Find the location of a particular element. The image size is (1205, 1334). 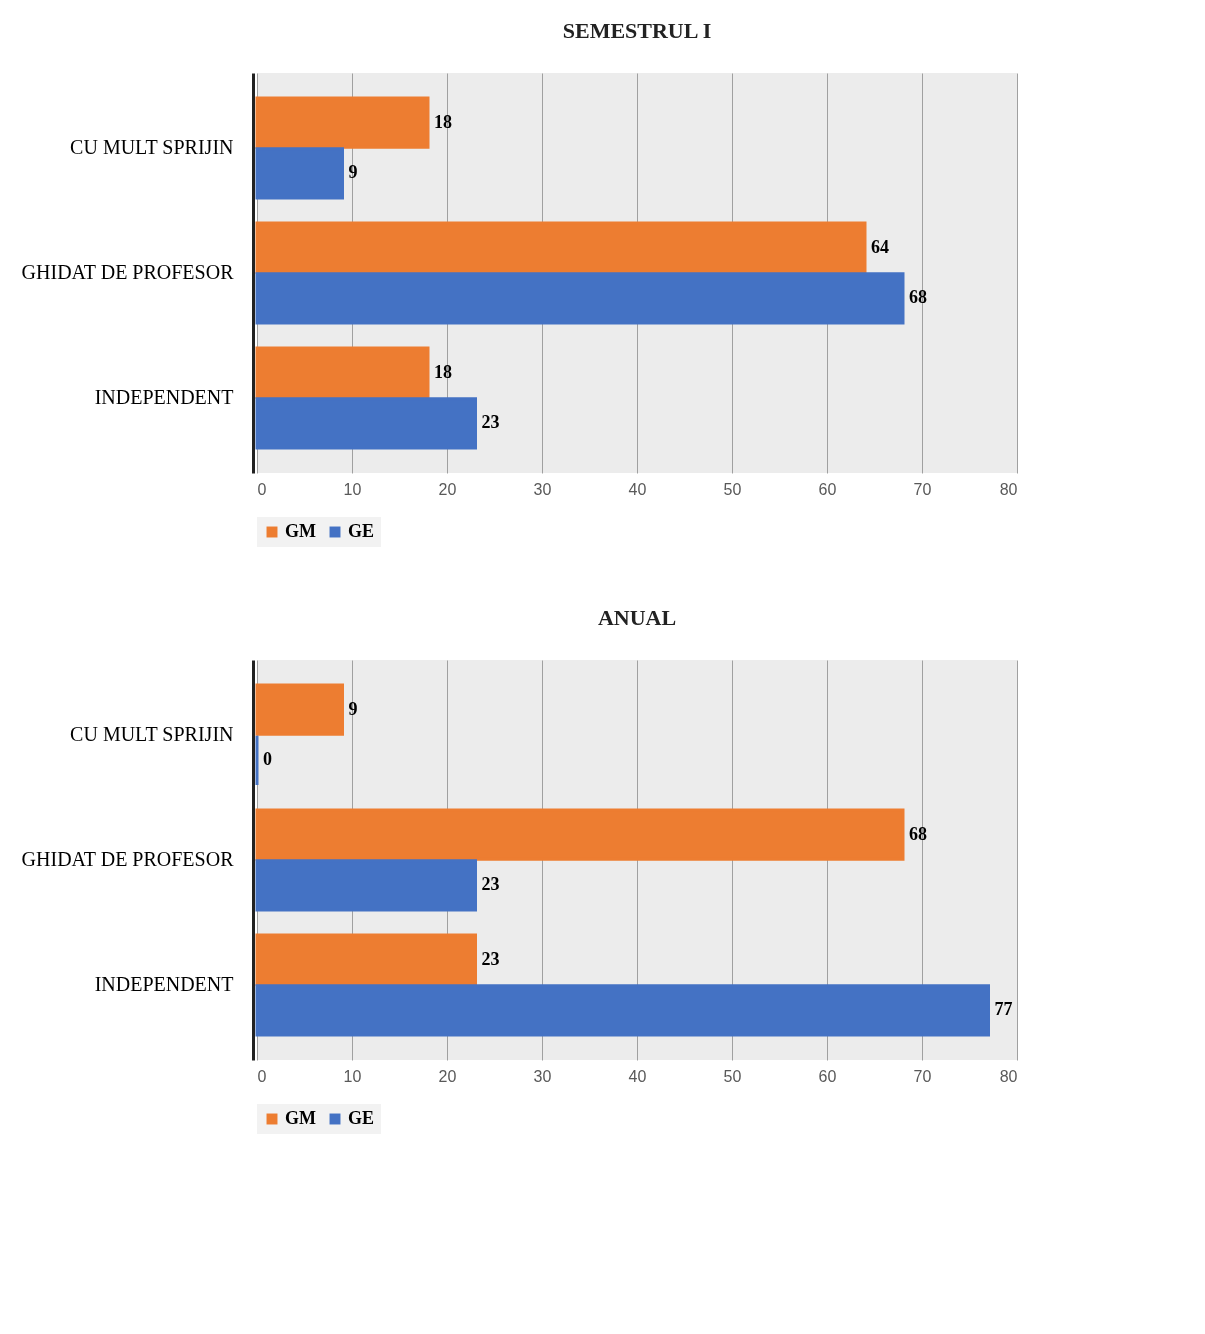

chart-title: ANUAL is located at coordinates (637, 617).